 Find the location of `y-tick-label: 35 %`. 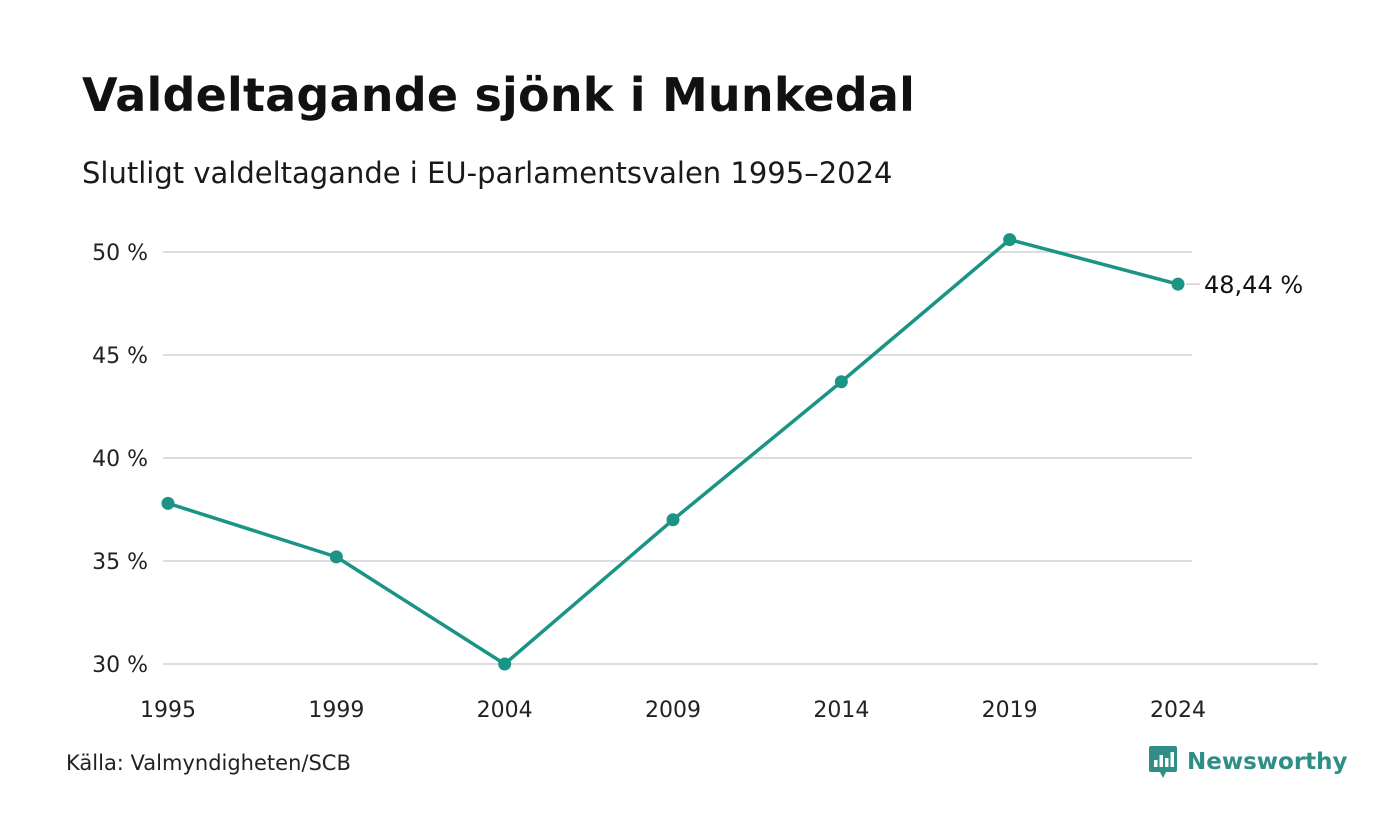

y-tick-label: 35 % is located at coordinates (120, 562).